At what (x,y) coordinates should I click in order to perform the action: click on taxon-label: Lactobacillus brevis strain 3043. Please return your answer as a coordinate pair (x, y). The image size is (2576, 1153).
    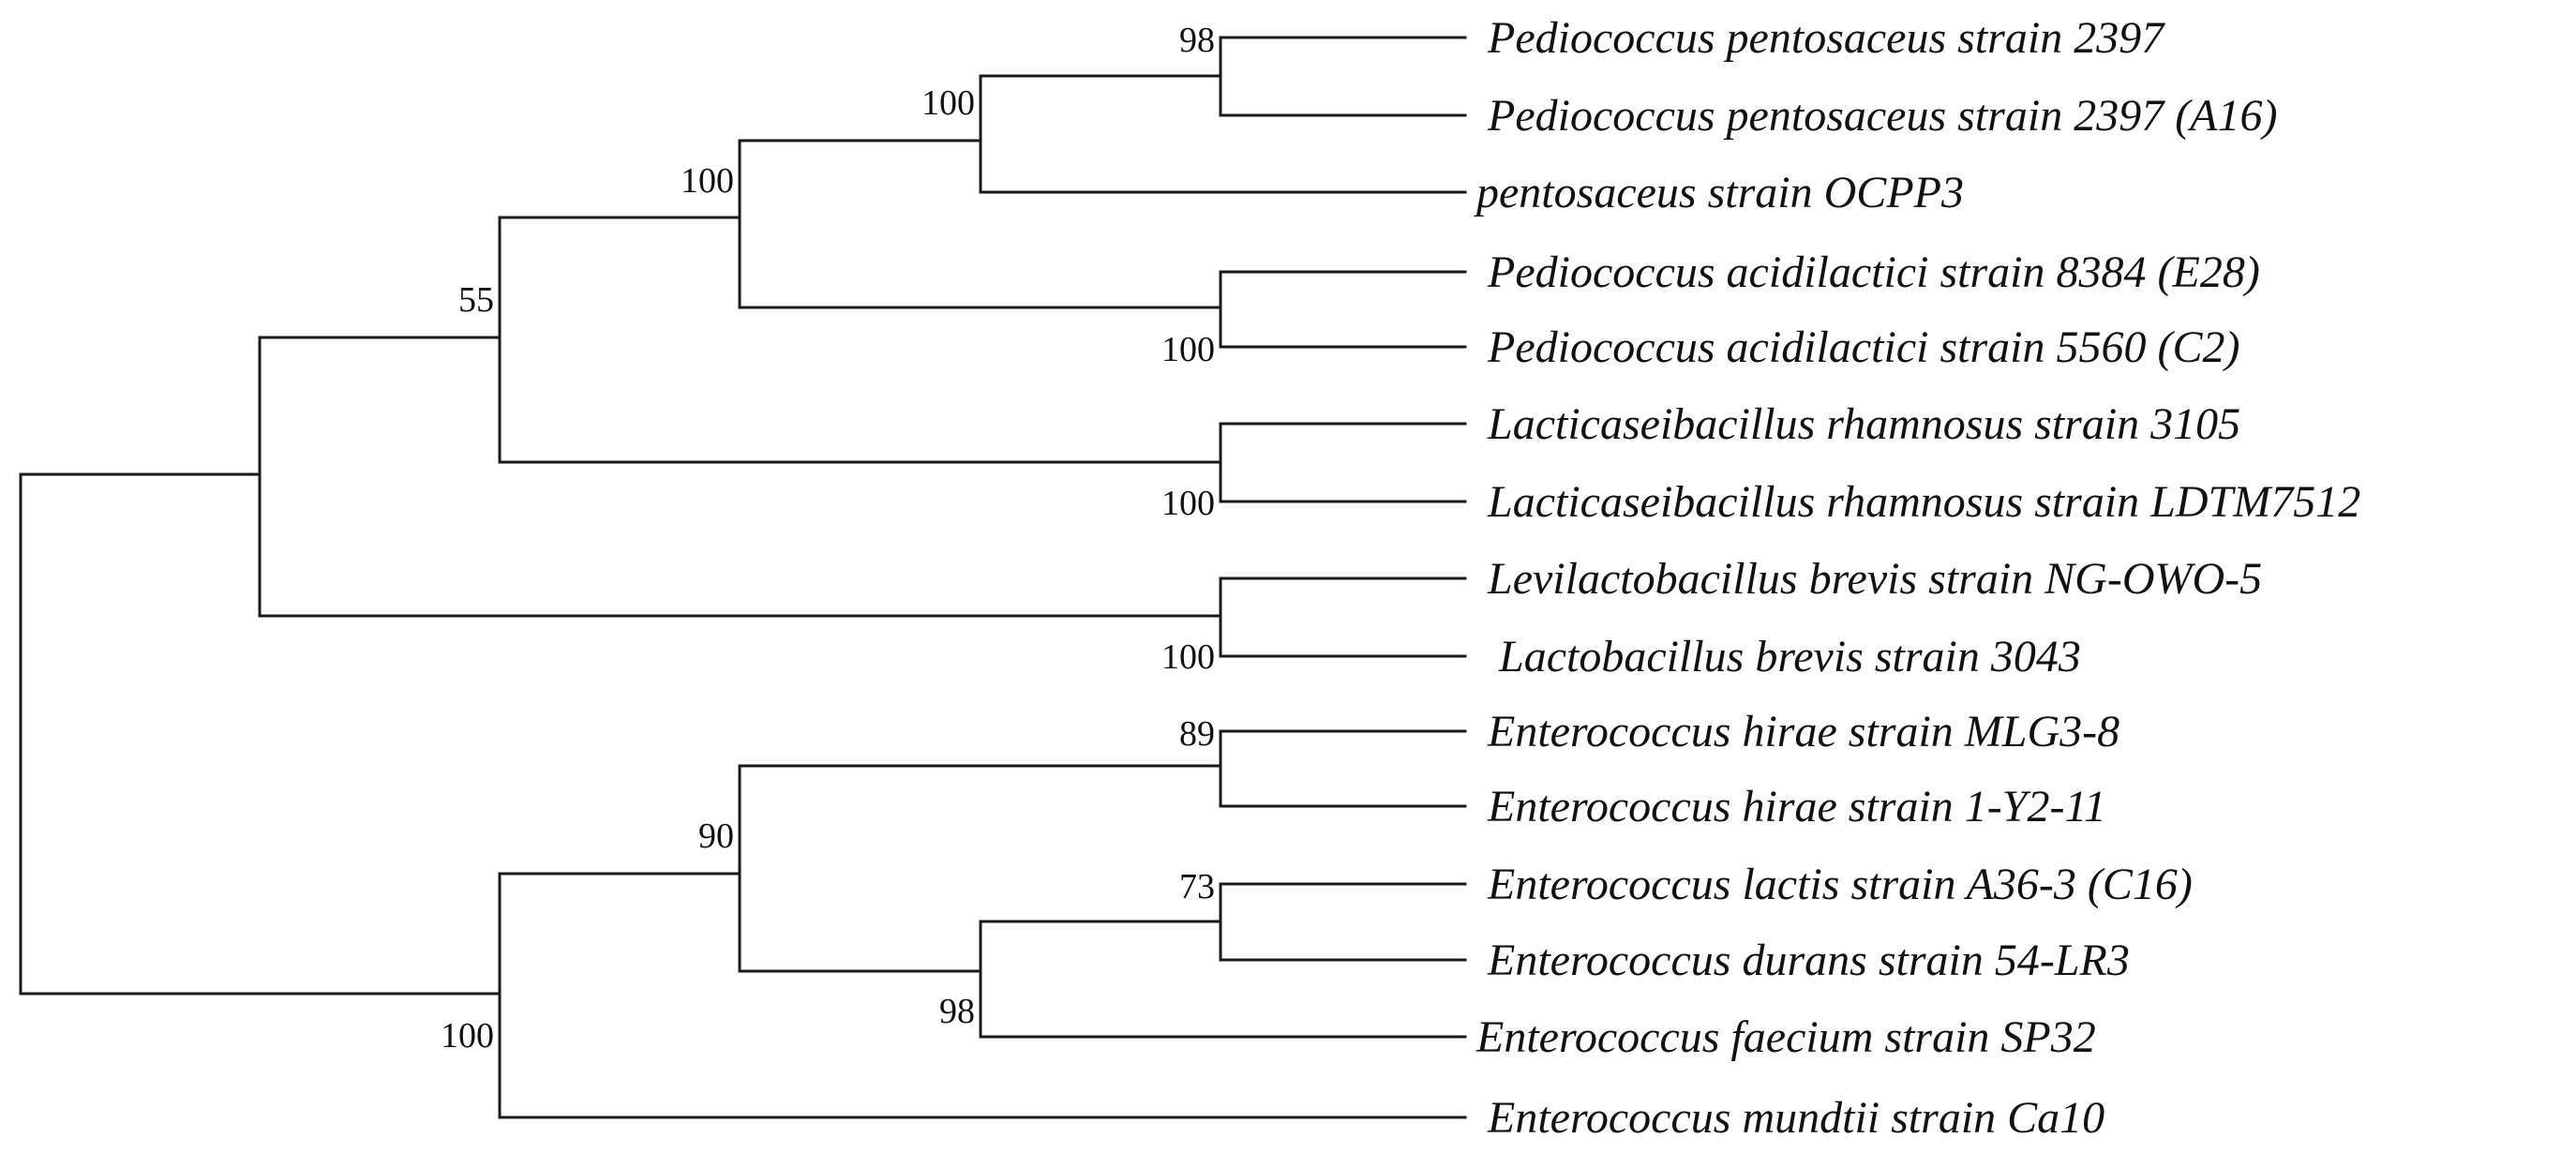
    Looking at the image, I should click on (1785, 657).